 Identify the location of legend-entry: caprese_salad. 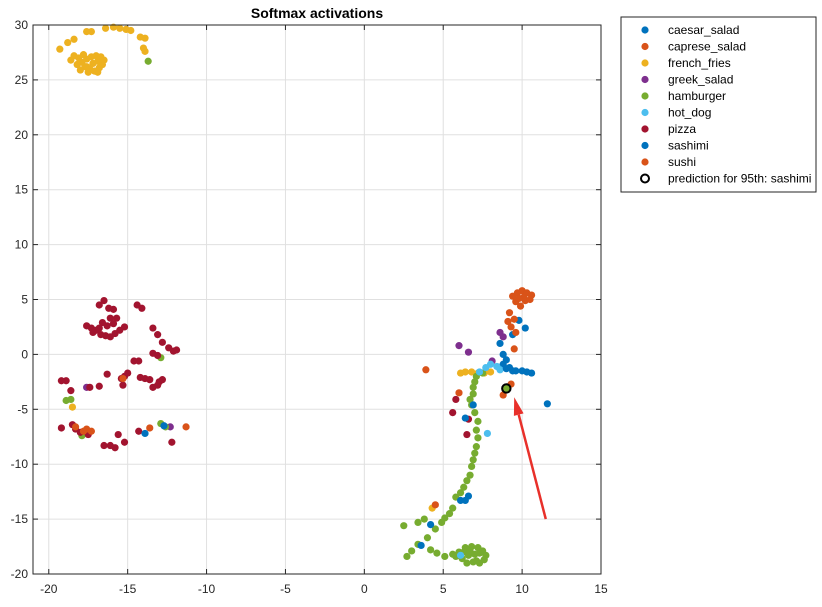
(693, 47).